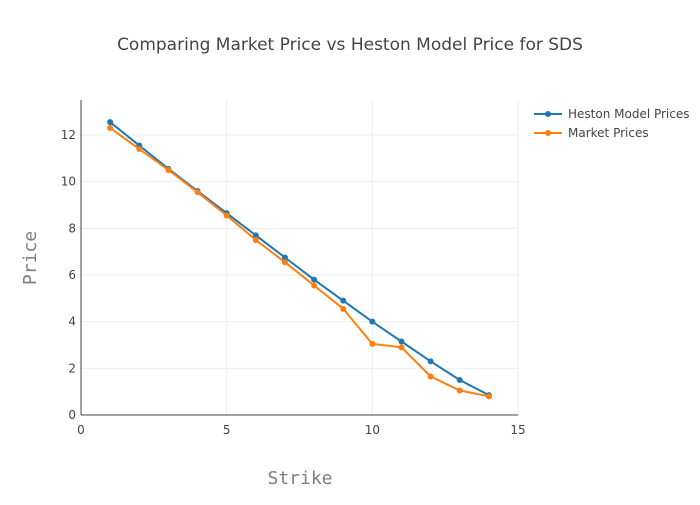 The height and width of the screenshot is (505, 700). Describe the element at coordinates (72, 322) in the screenshot. I see `y-tick-label: 4` at that location.